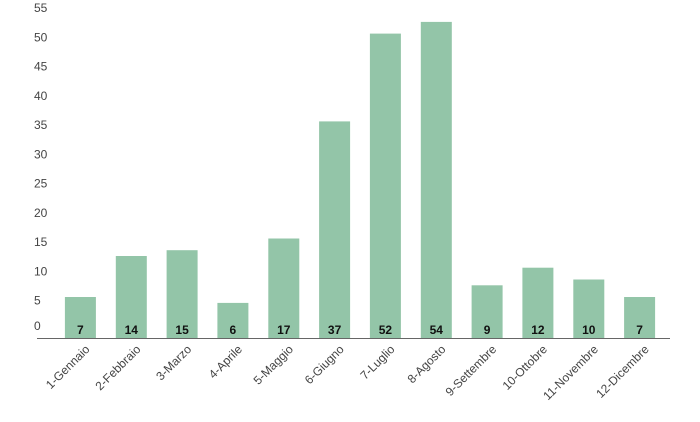 This screenshot has height=422, width=700. I want to click on y-axis: 0 5 10 15 20 25 30 35 40 45 50 55, so click(41, 167).